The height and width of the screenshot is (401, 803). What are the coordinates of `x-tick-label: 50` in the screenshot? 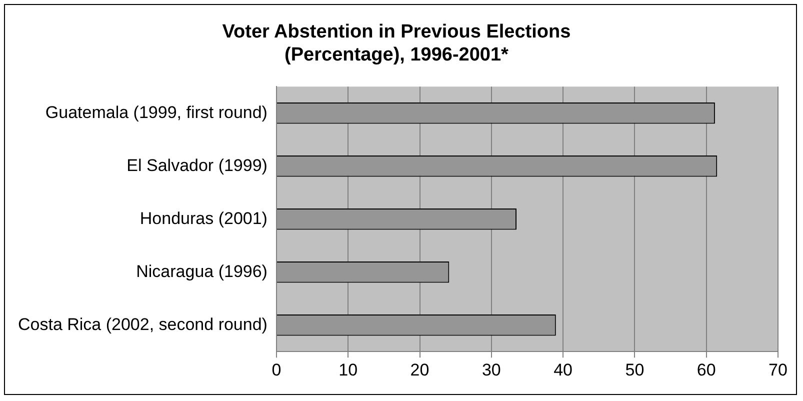 It's located at (634, 370).